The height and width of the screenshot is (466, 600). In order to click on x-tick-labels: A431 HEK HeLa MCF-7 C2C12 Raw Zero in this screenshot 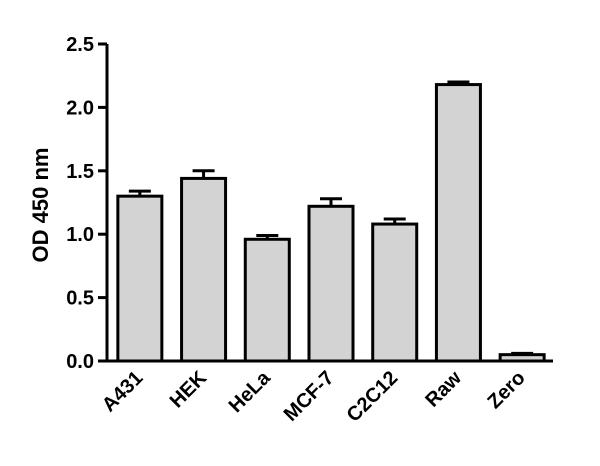, I will do `click(314, 396)`.